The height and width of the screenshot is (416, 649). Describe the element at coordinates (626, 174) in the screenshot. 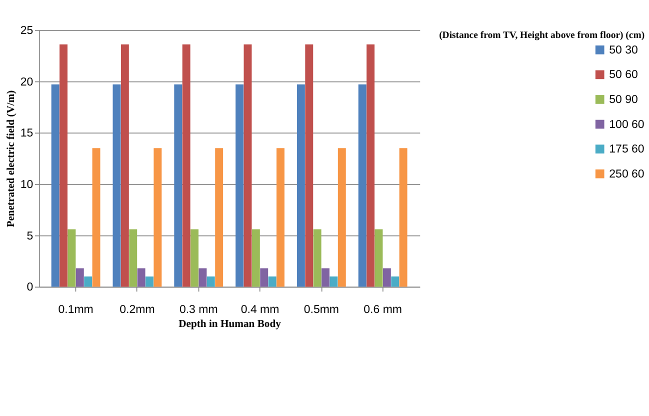

I see `legend-label: 250 60` at that location.